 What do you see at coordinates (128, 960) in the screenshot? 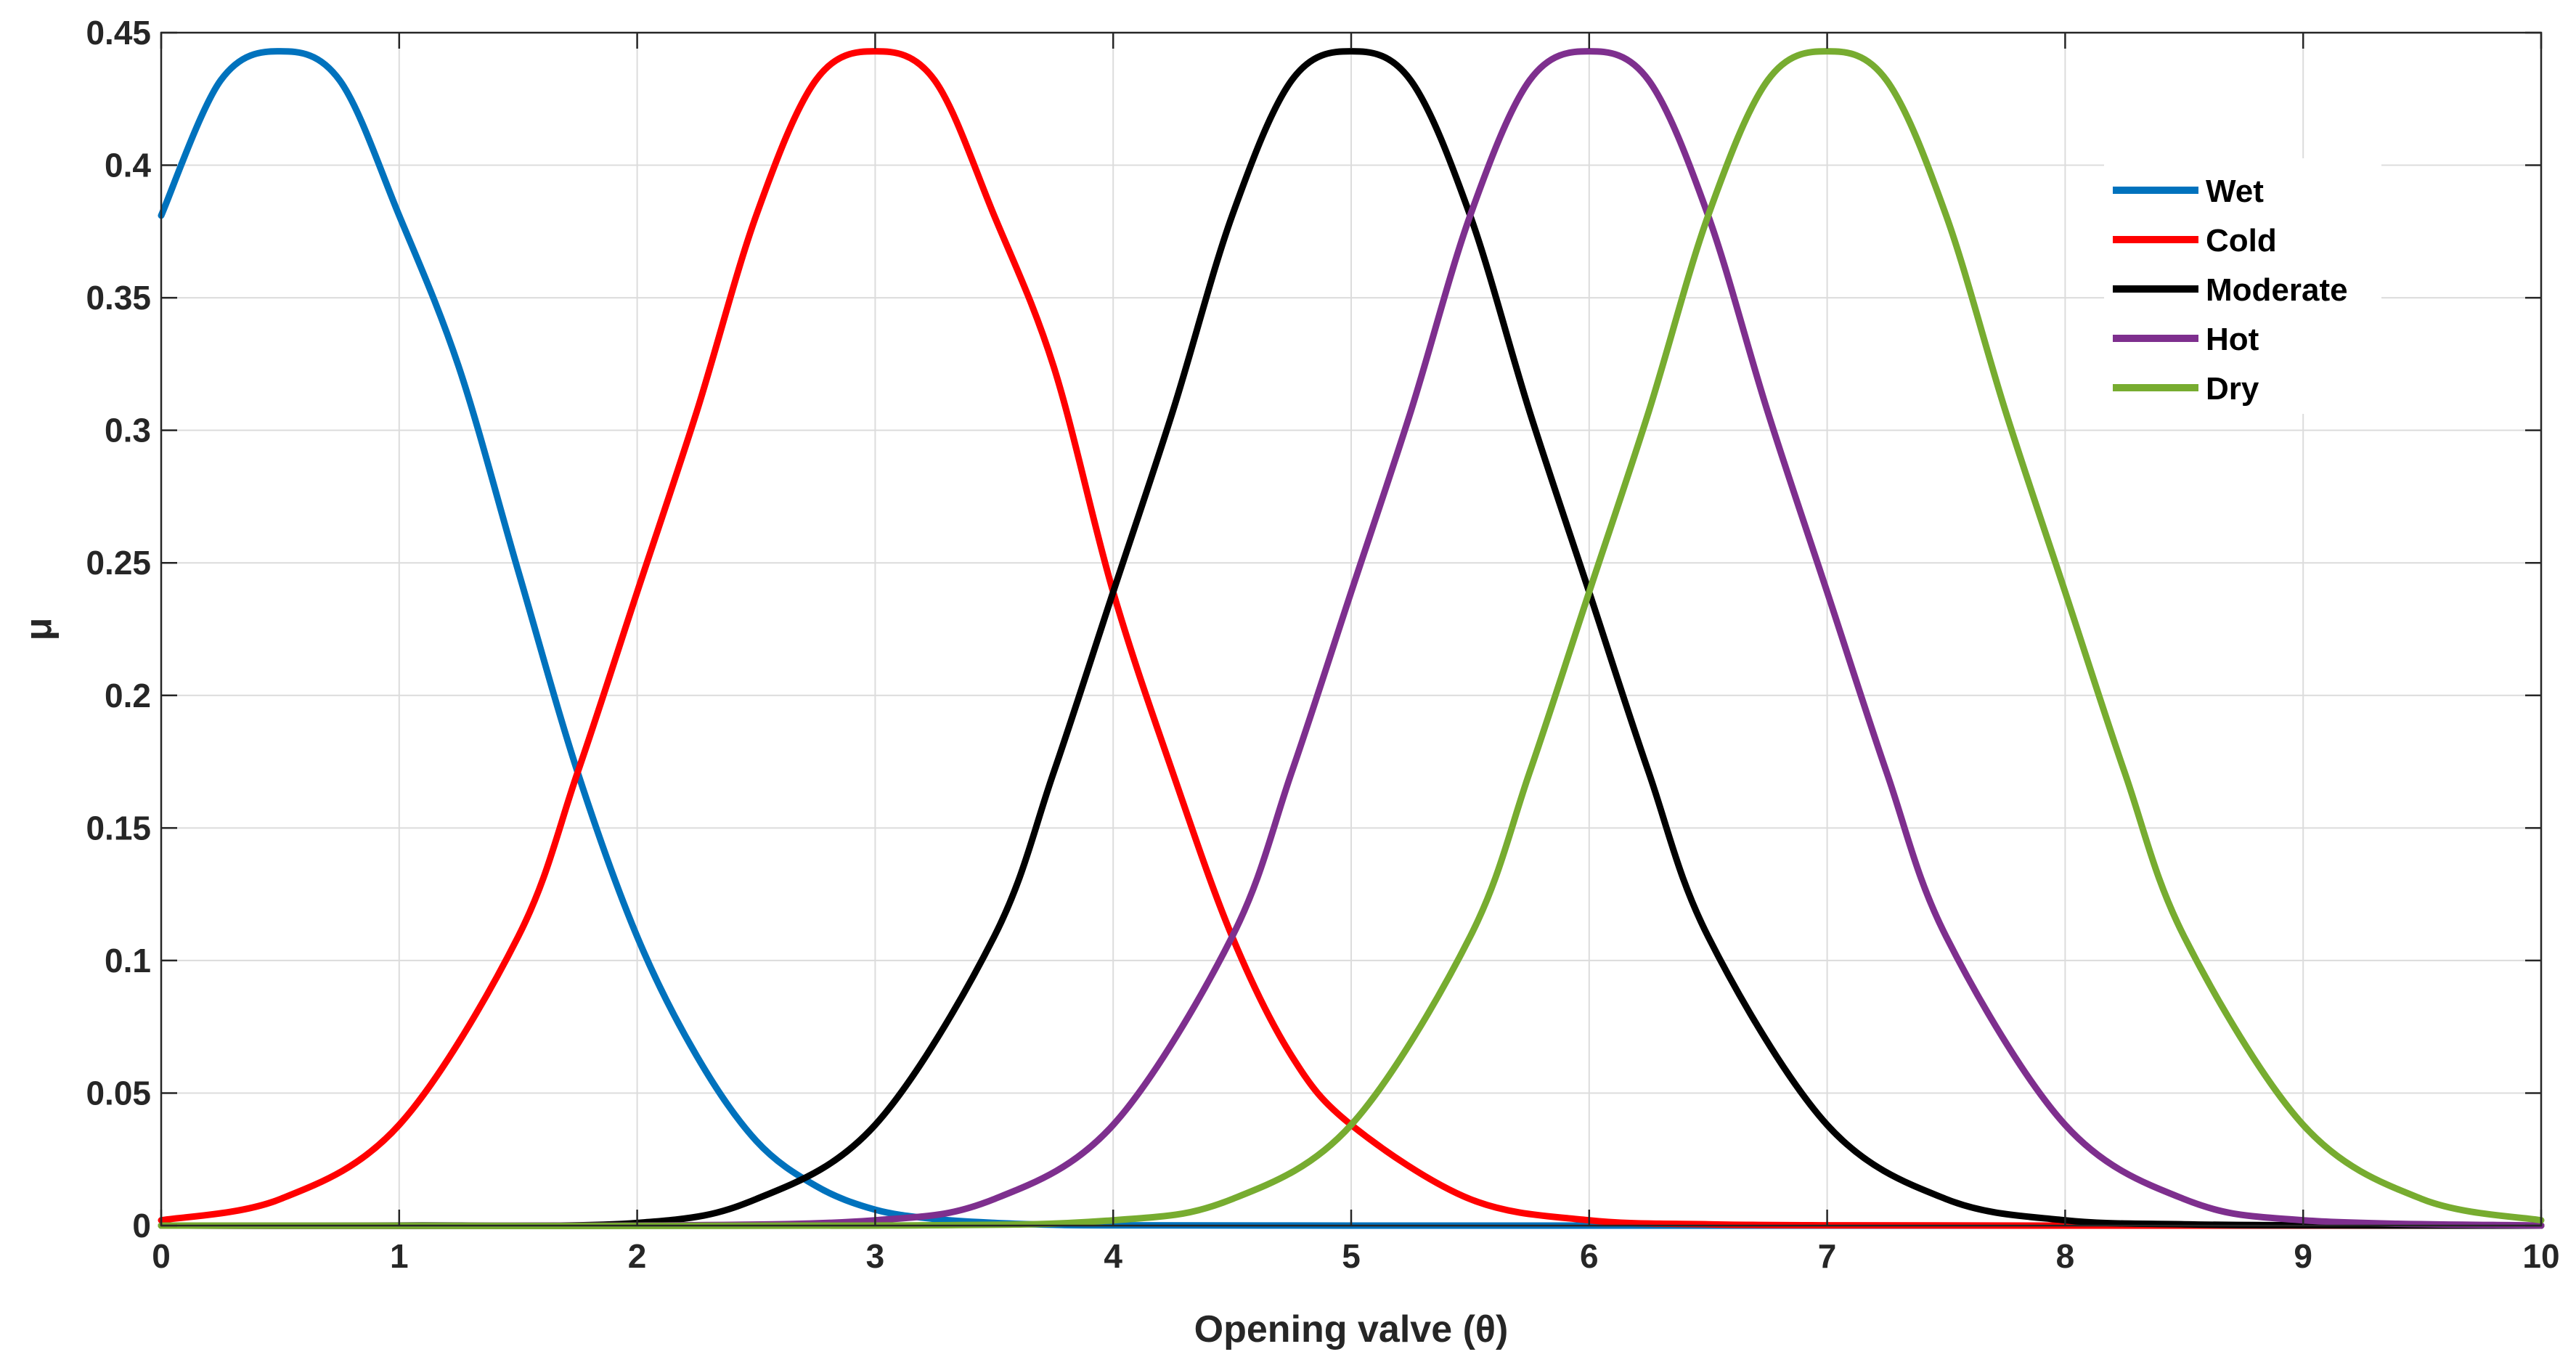
I see `y-tick-label: 0.1` at bounding box center [128, 960].